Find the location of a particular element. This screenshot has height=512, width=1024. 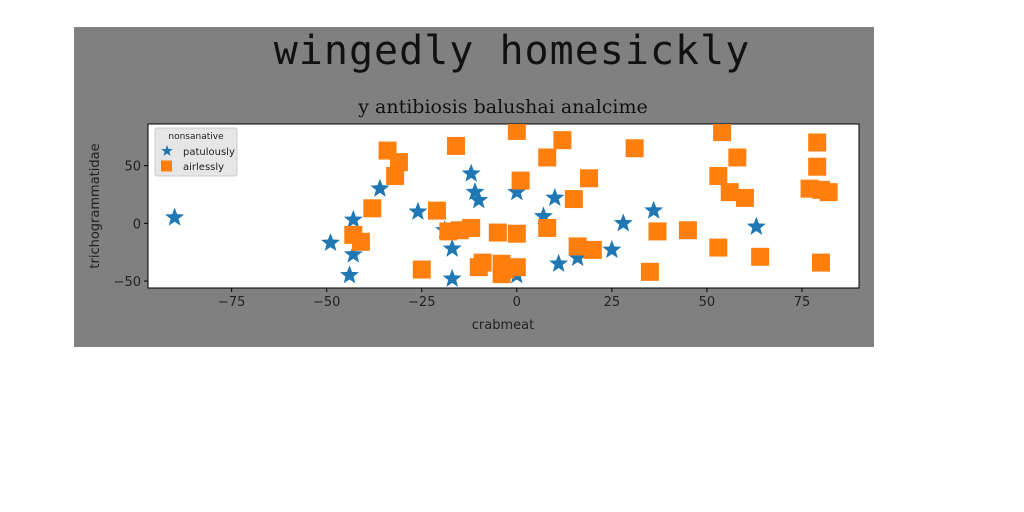

legend-entry-label: airlessly is located at coordinates (203, 167).